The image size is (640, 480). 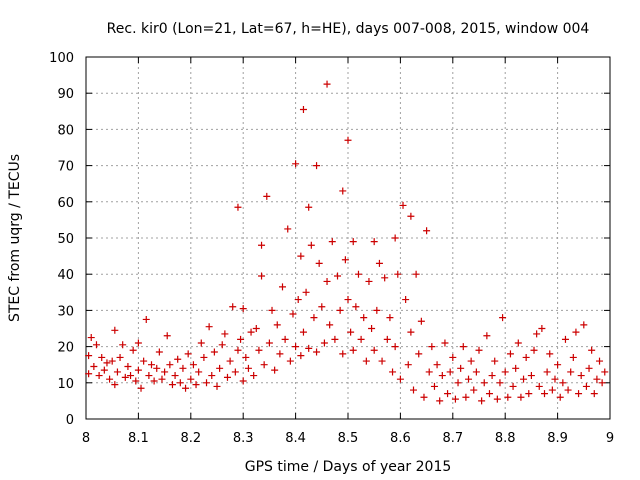 What do you see at coordinates (65, 275) in the screenshot?
I see `y-tick-label: 40` at bounding box center [65, 275].